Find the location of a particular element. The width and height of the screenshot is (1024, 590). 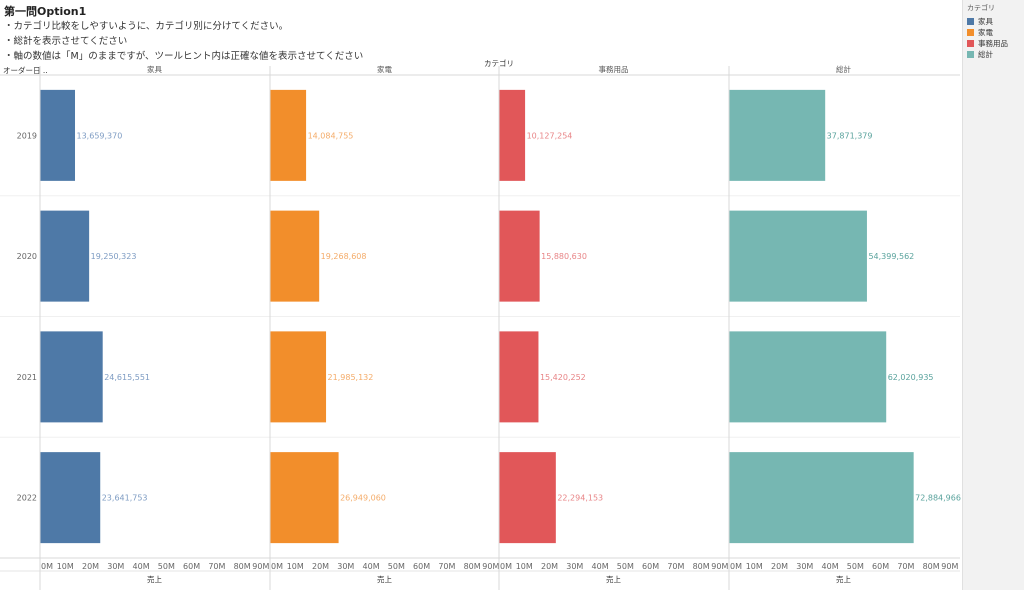

x-axis-title-appliances: 売上 is located at coordinates (384, 579).